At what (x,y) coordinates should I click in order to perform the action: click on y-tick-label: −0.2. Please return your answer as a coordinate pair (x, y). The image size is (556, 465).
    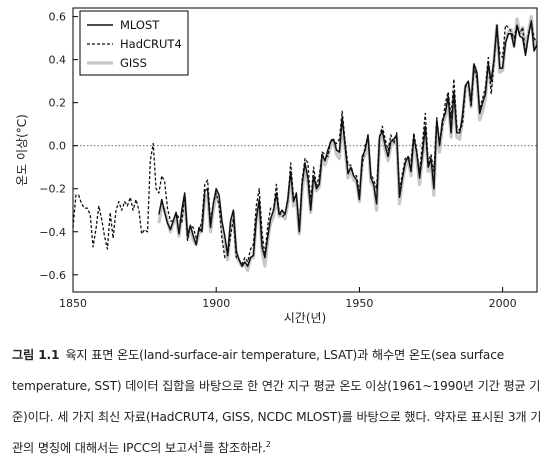
    Looking at the image, I should click on (52, 189).